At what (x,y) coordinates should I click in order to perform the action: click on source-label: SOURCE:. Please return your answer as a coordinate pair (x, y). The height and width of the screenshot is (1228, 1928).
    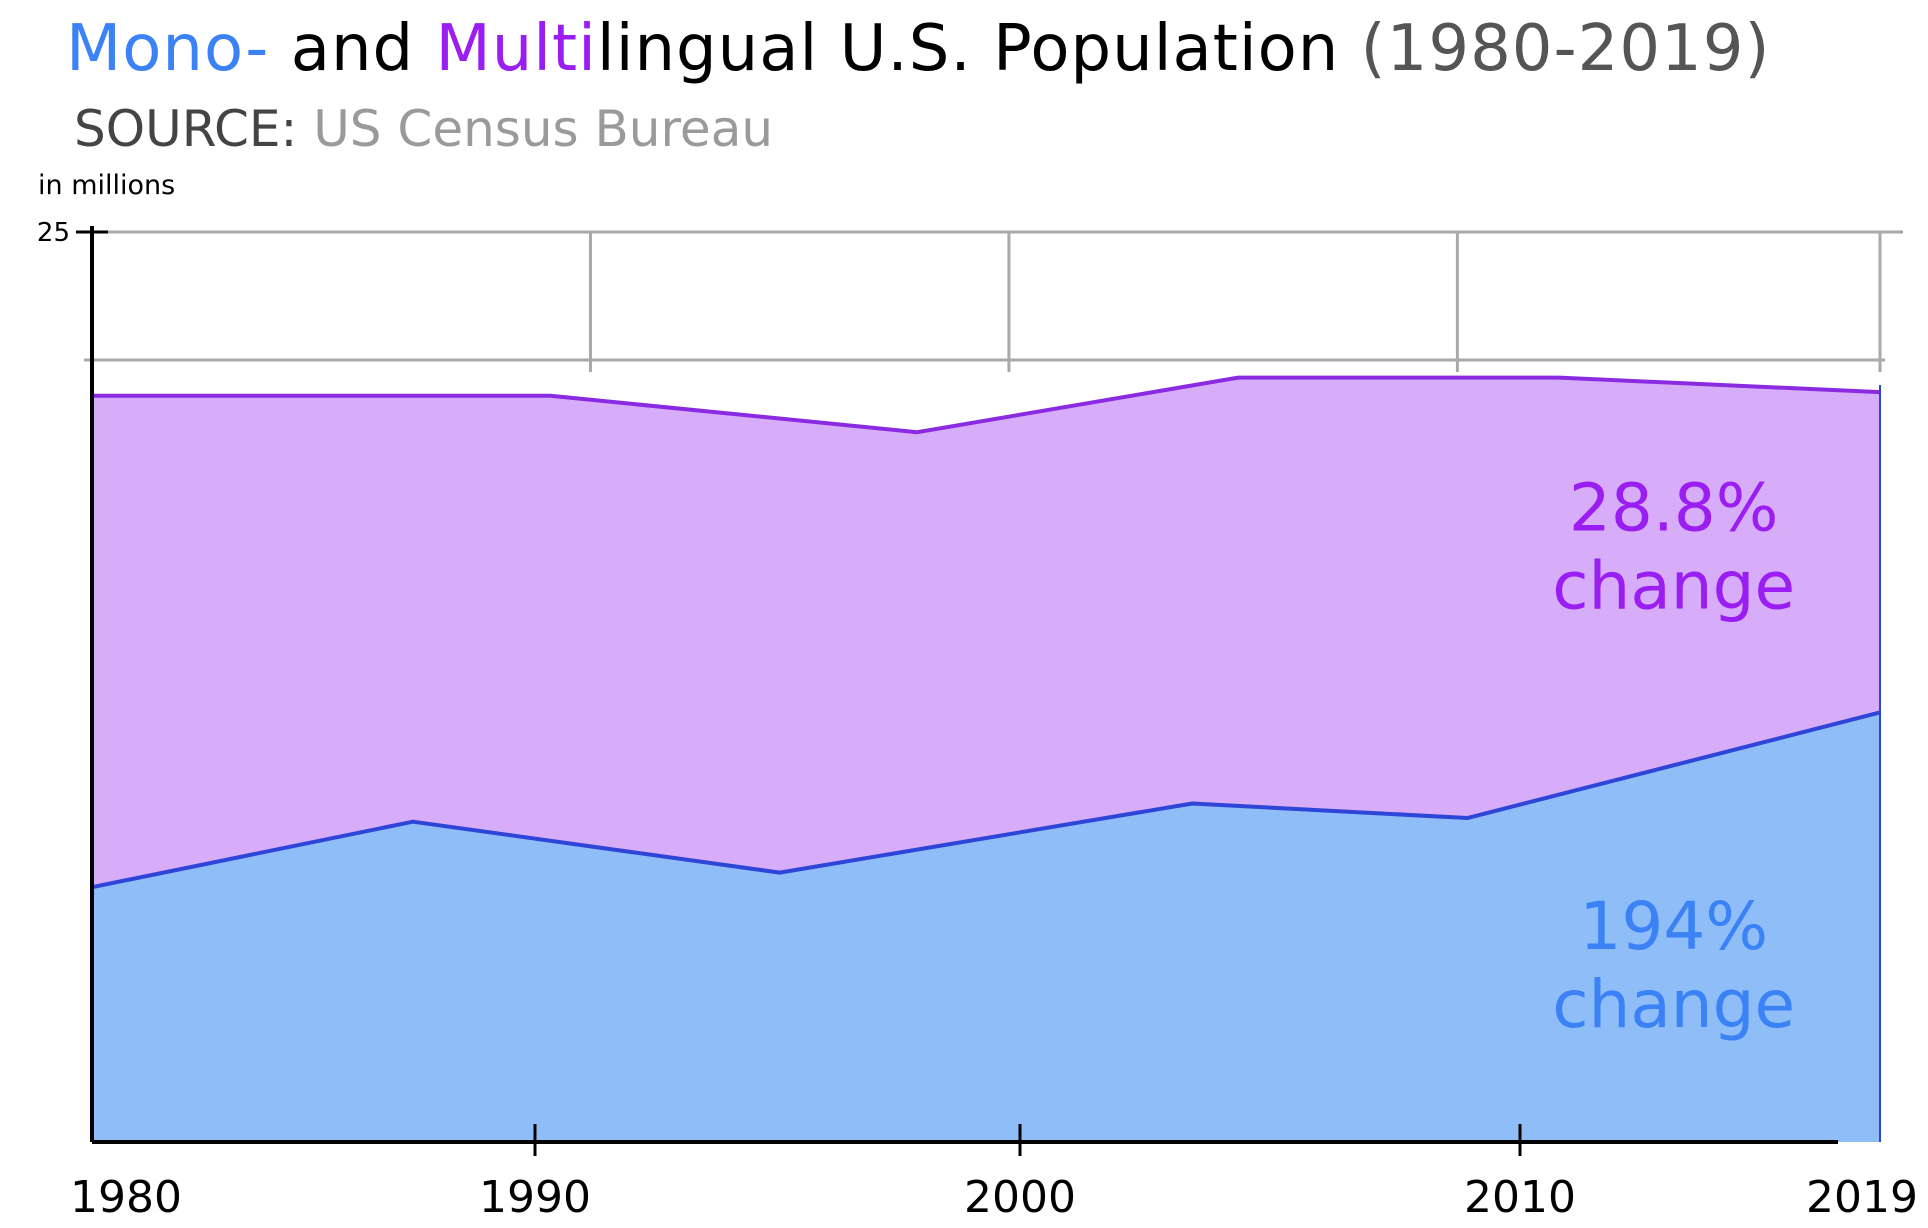
    Looking at the image, I should click on (186, 129).